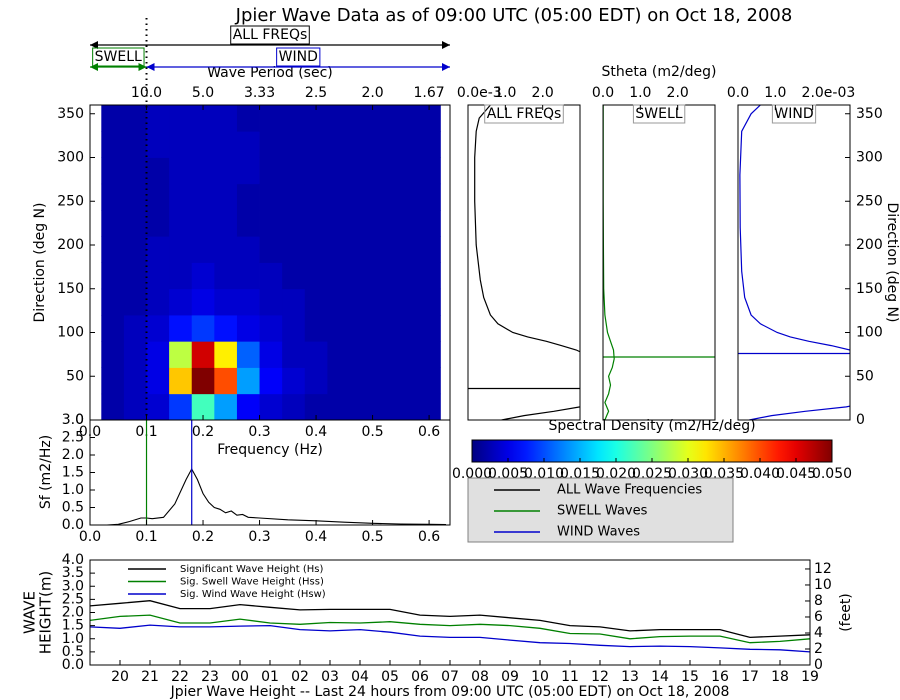  I want to click on y-axis-label: WAVE, so click(30, 612).